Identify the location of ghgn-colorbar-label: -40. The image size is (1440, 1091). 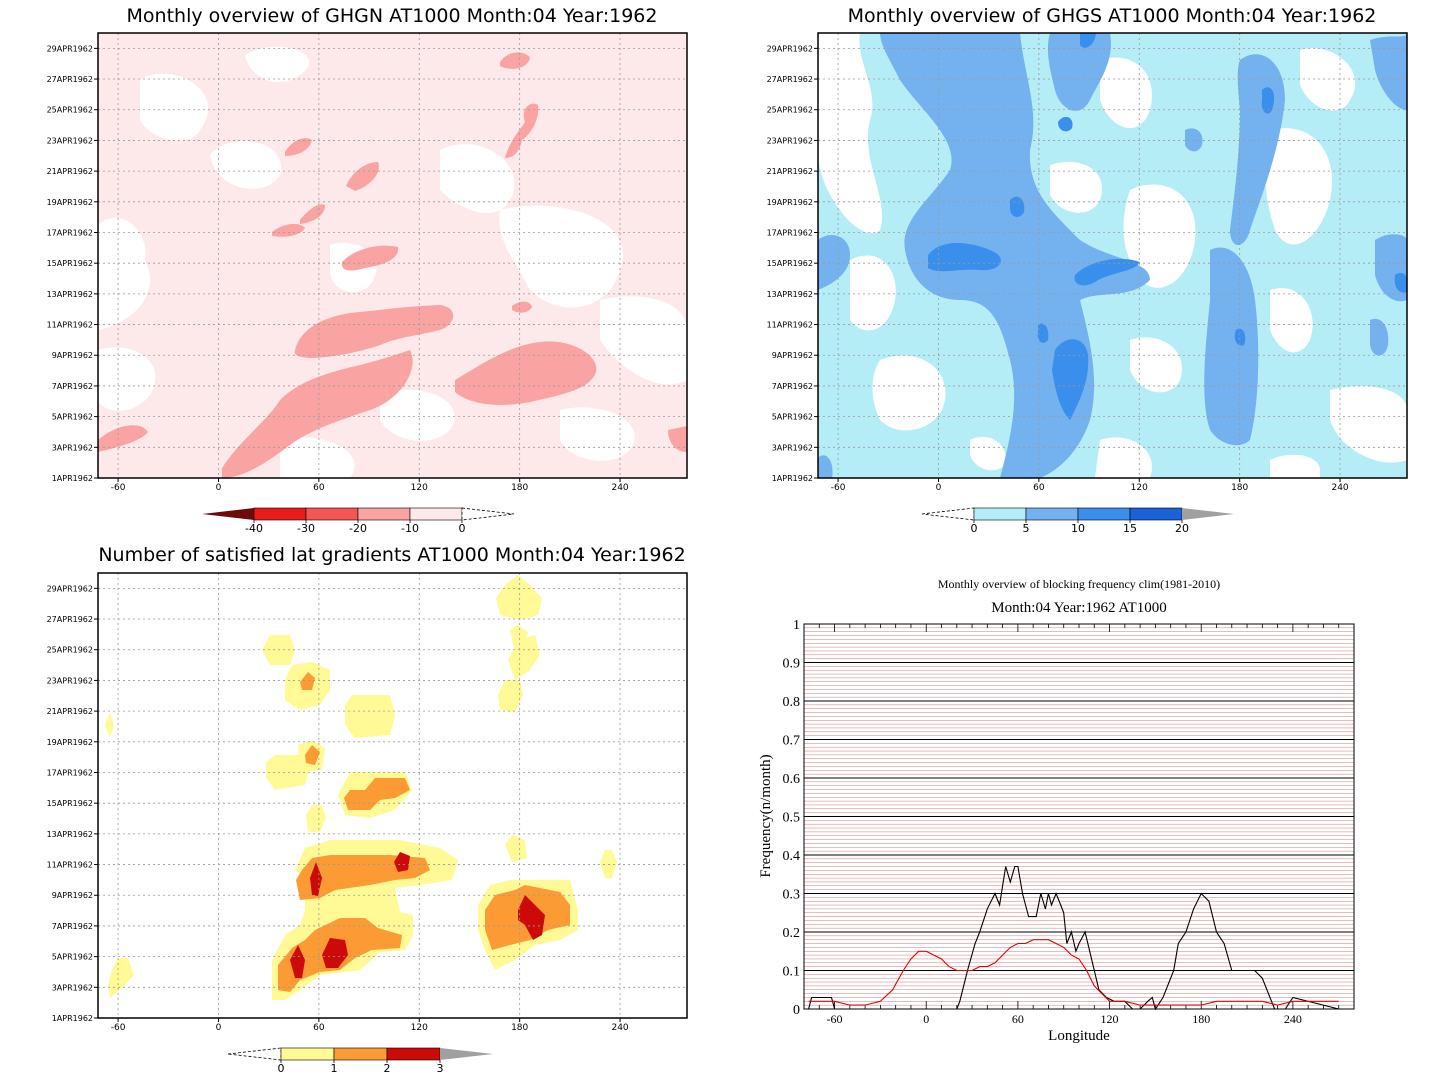
(254, 528).